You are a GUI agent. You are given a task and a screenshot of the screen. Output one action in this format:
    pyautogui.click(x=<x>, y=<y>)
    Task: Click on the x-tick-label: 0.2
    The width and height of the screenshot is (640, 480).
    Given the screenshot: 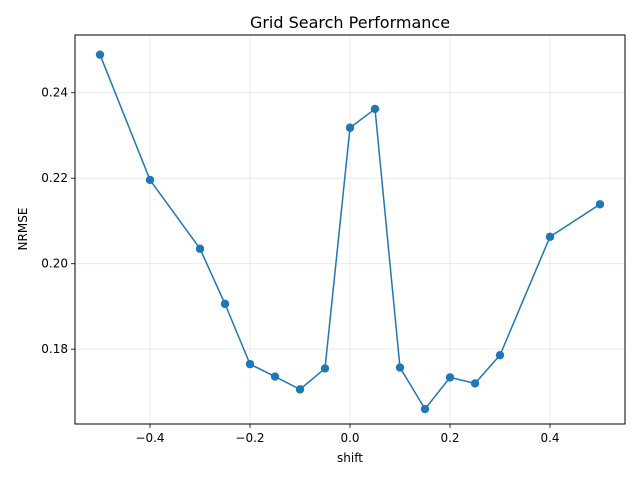 What is the action you would take?
    pyautogui.click(x=449, y=438)
    